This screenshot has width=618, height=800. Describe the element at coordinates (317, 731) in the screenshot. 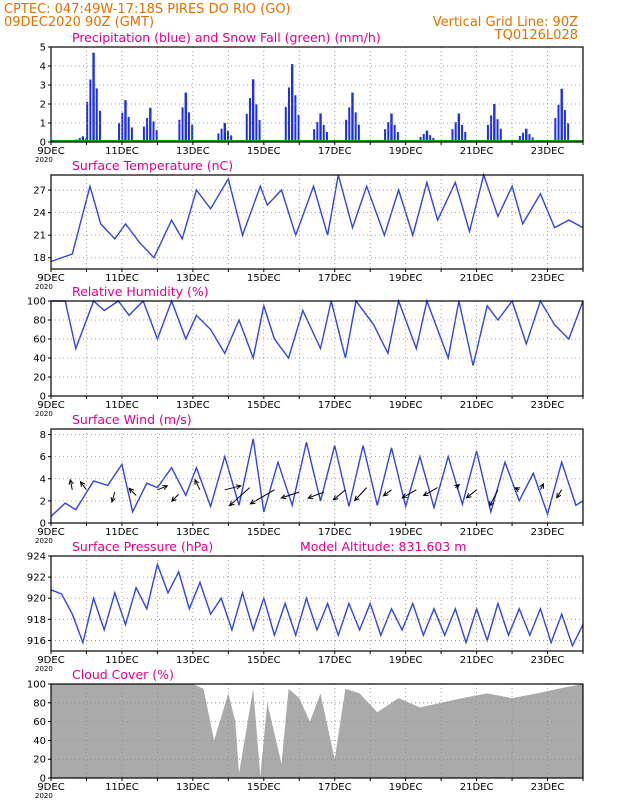

I see `cloud-cover-area` at that location.